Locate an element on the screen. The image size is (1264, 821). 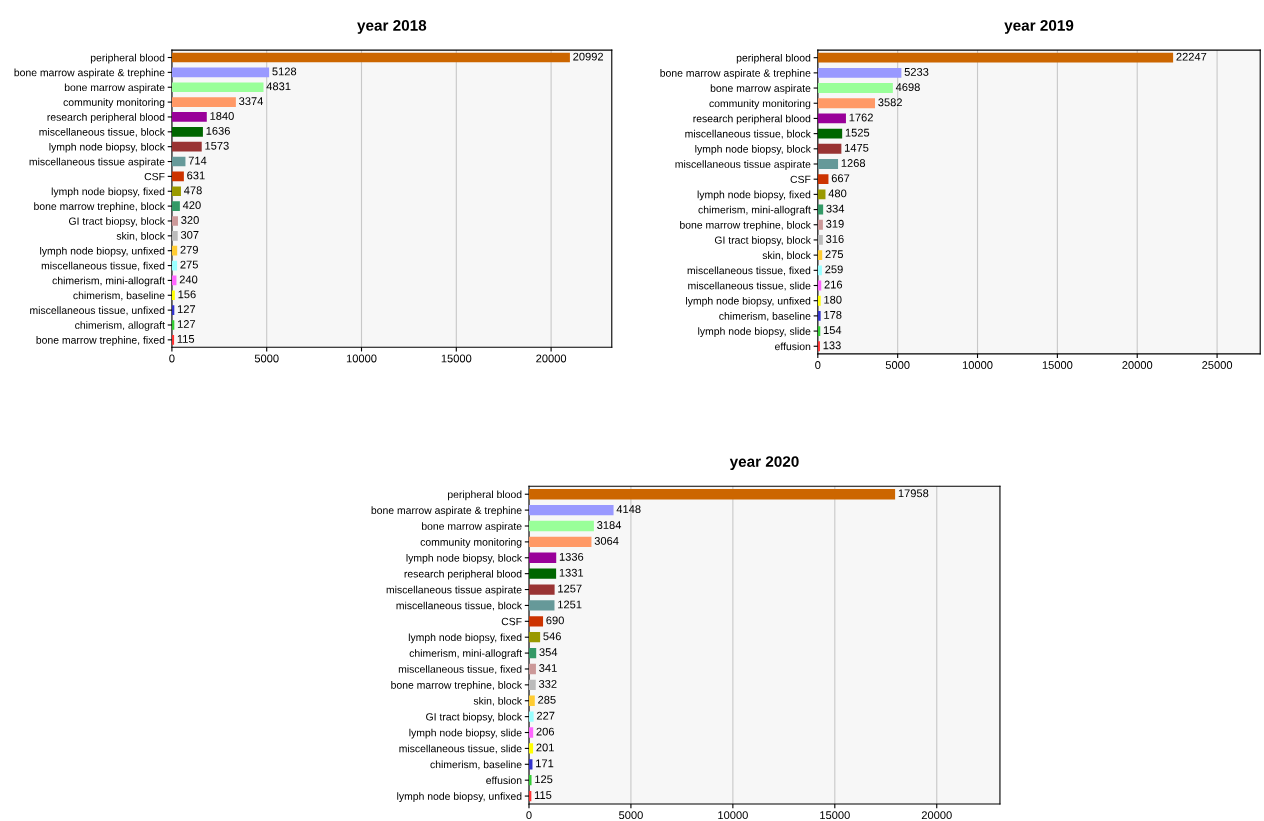
data-label: 3582 is located at coordinates (890, 102).